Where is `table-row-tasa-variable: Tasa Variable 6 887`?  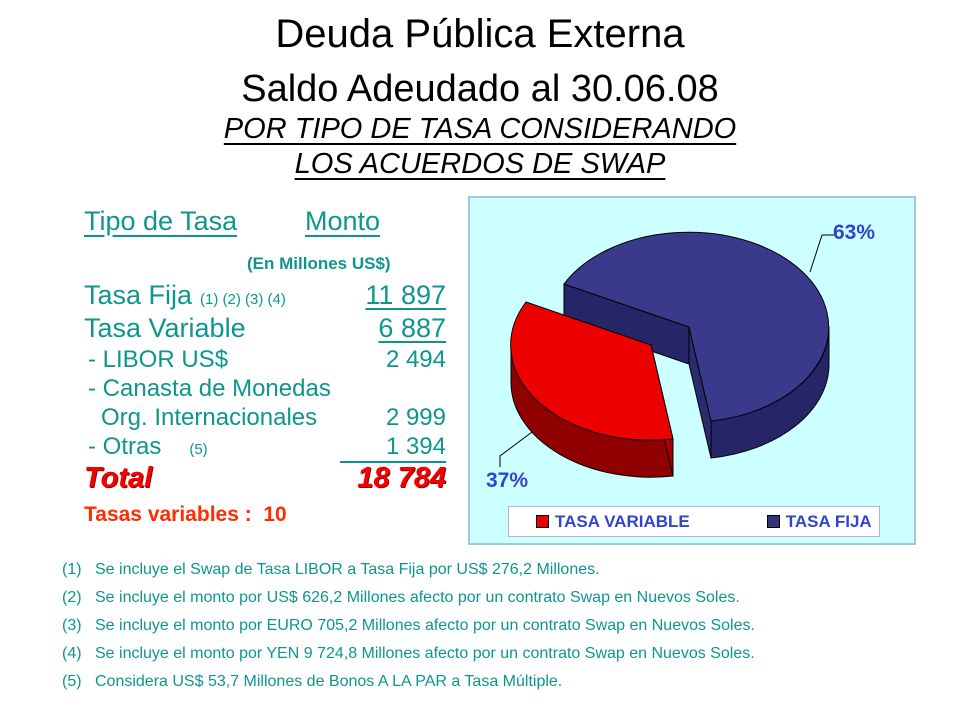 table-row-tasa-variable: Tasa Variable 6 887 is located at coordinates (265, 329).